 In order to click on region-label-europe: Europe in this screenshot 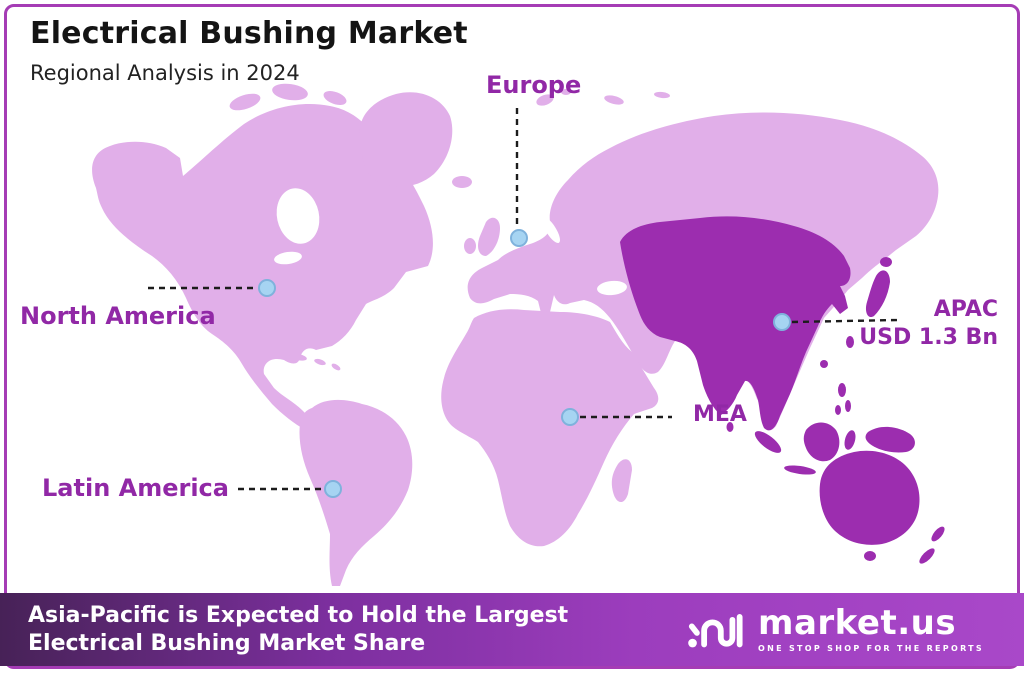, I will do `click(534, 85)`.